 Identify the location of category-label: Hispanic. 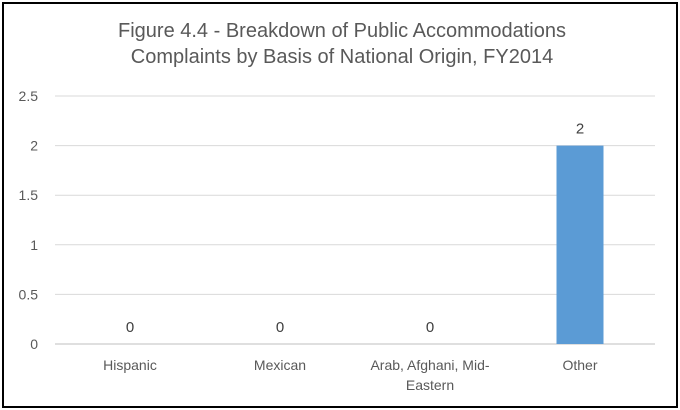
(130, 365).